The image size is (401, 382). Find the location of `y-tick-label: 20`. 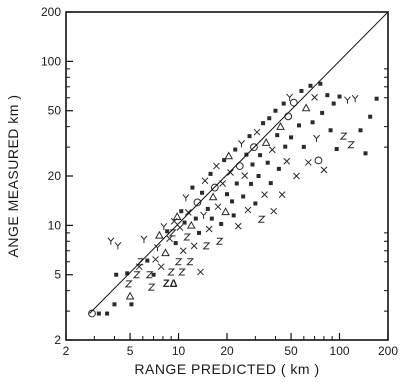

y-tick-label: 20 is located at coordinates (55, 176).